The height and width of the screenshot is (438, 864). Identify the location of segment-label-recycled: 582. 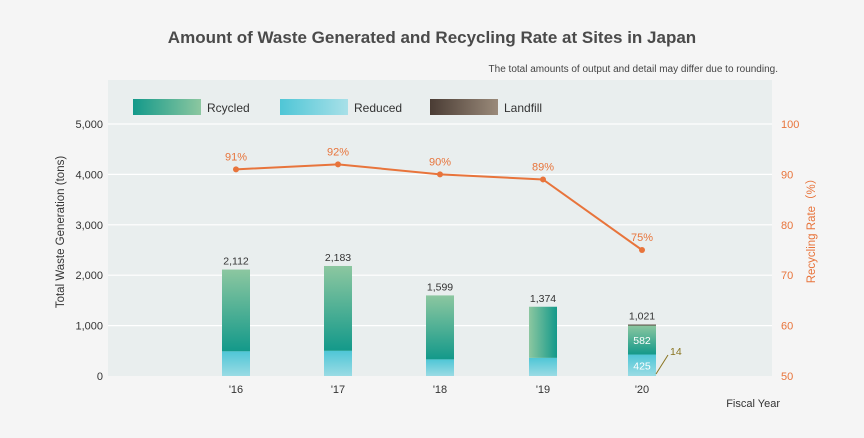
(642, 341).